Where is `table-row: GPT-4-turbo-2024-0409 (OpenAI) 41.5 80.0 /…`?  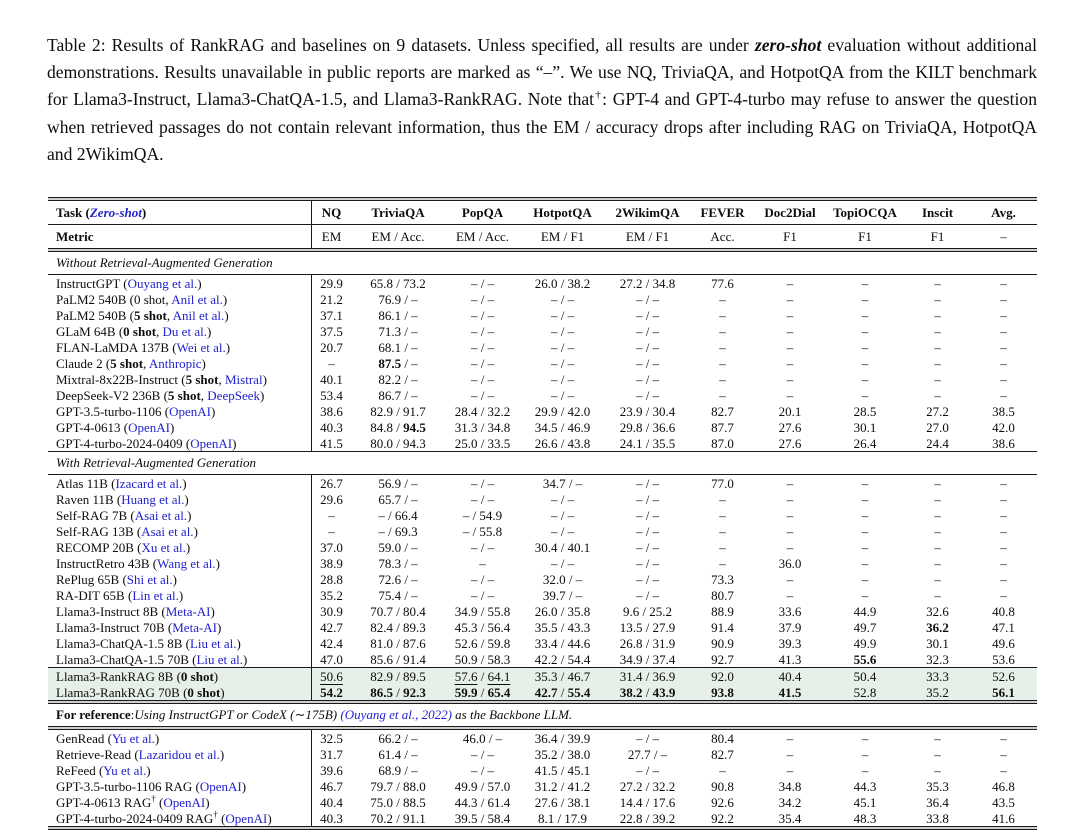 table-row: GPT-4-turbo-2024-0409 (OpenAI) 41.5 80.0 /… is located at coordinates (542, 443).